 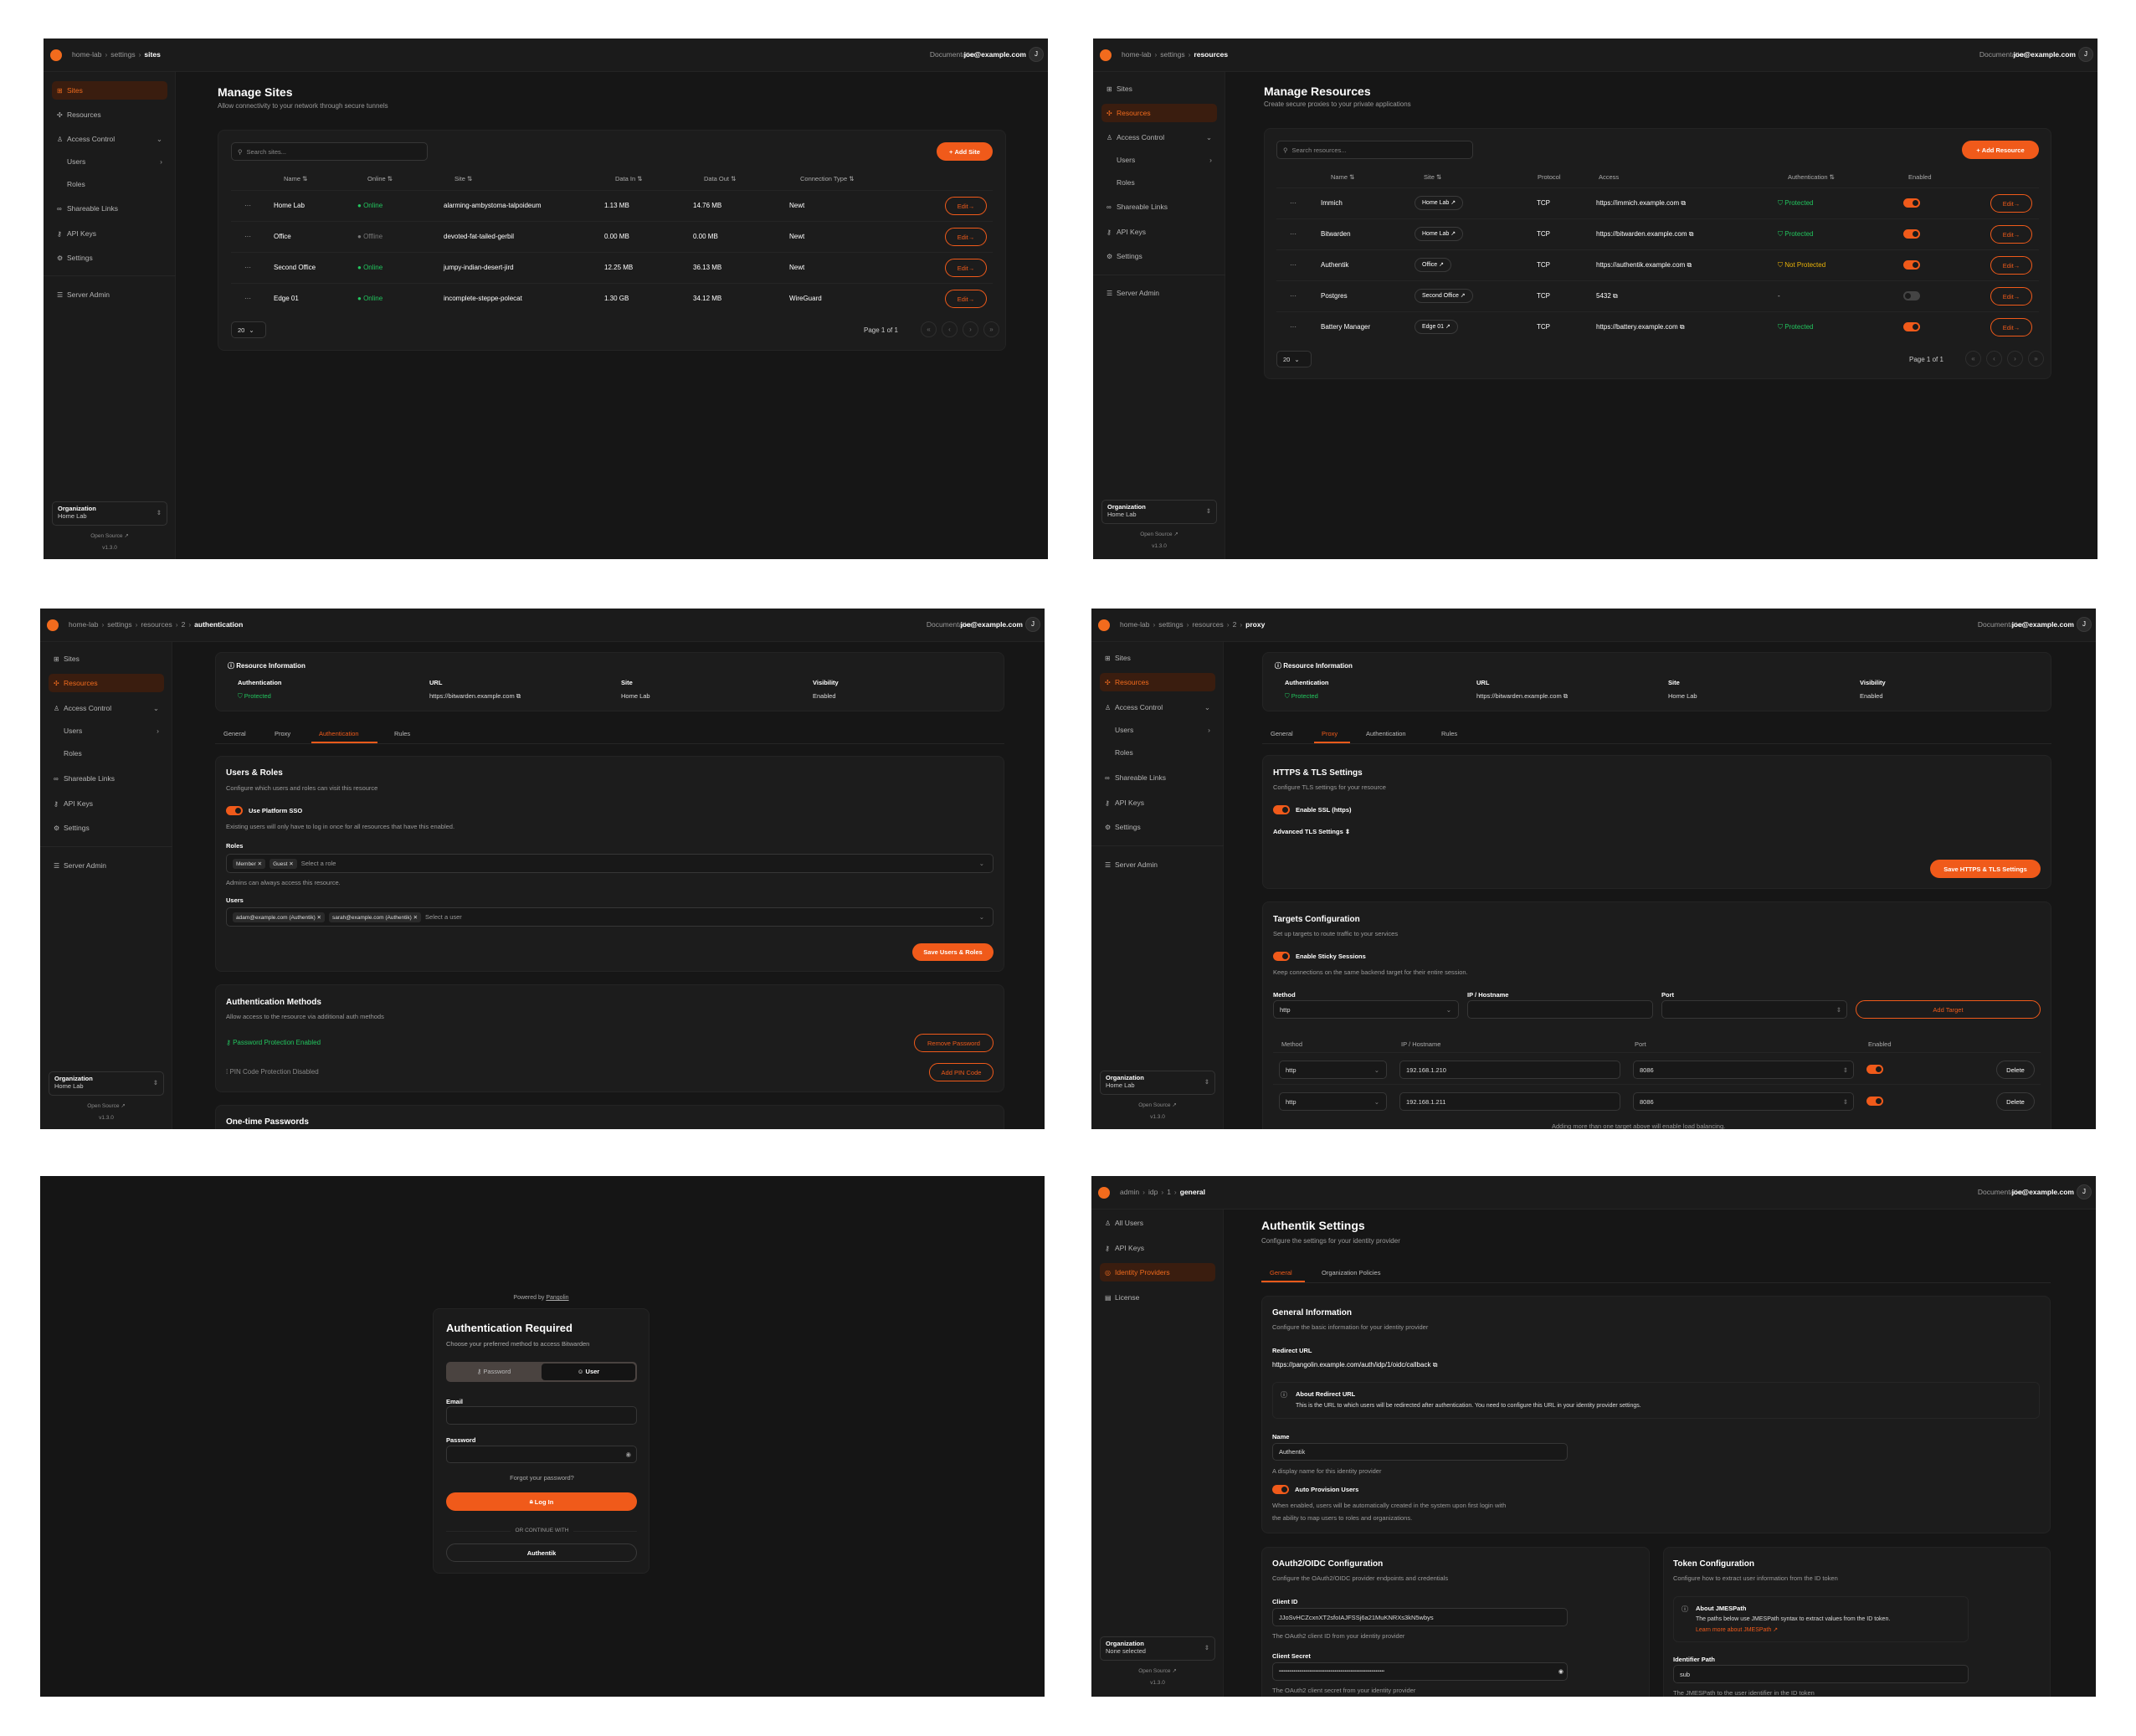 I want to click on password-input: ◉, so click(x=541, y=1454).